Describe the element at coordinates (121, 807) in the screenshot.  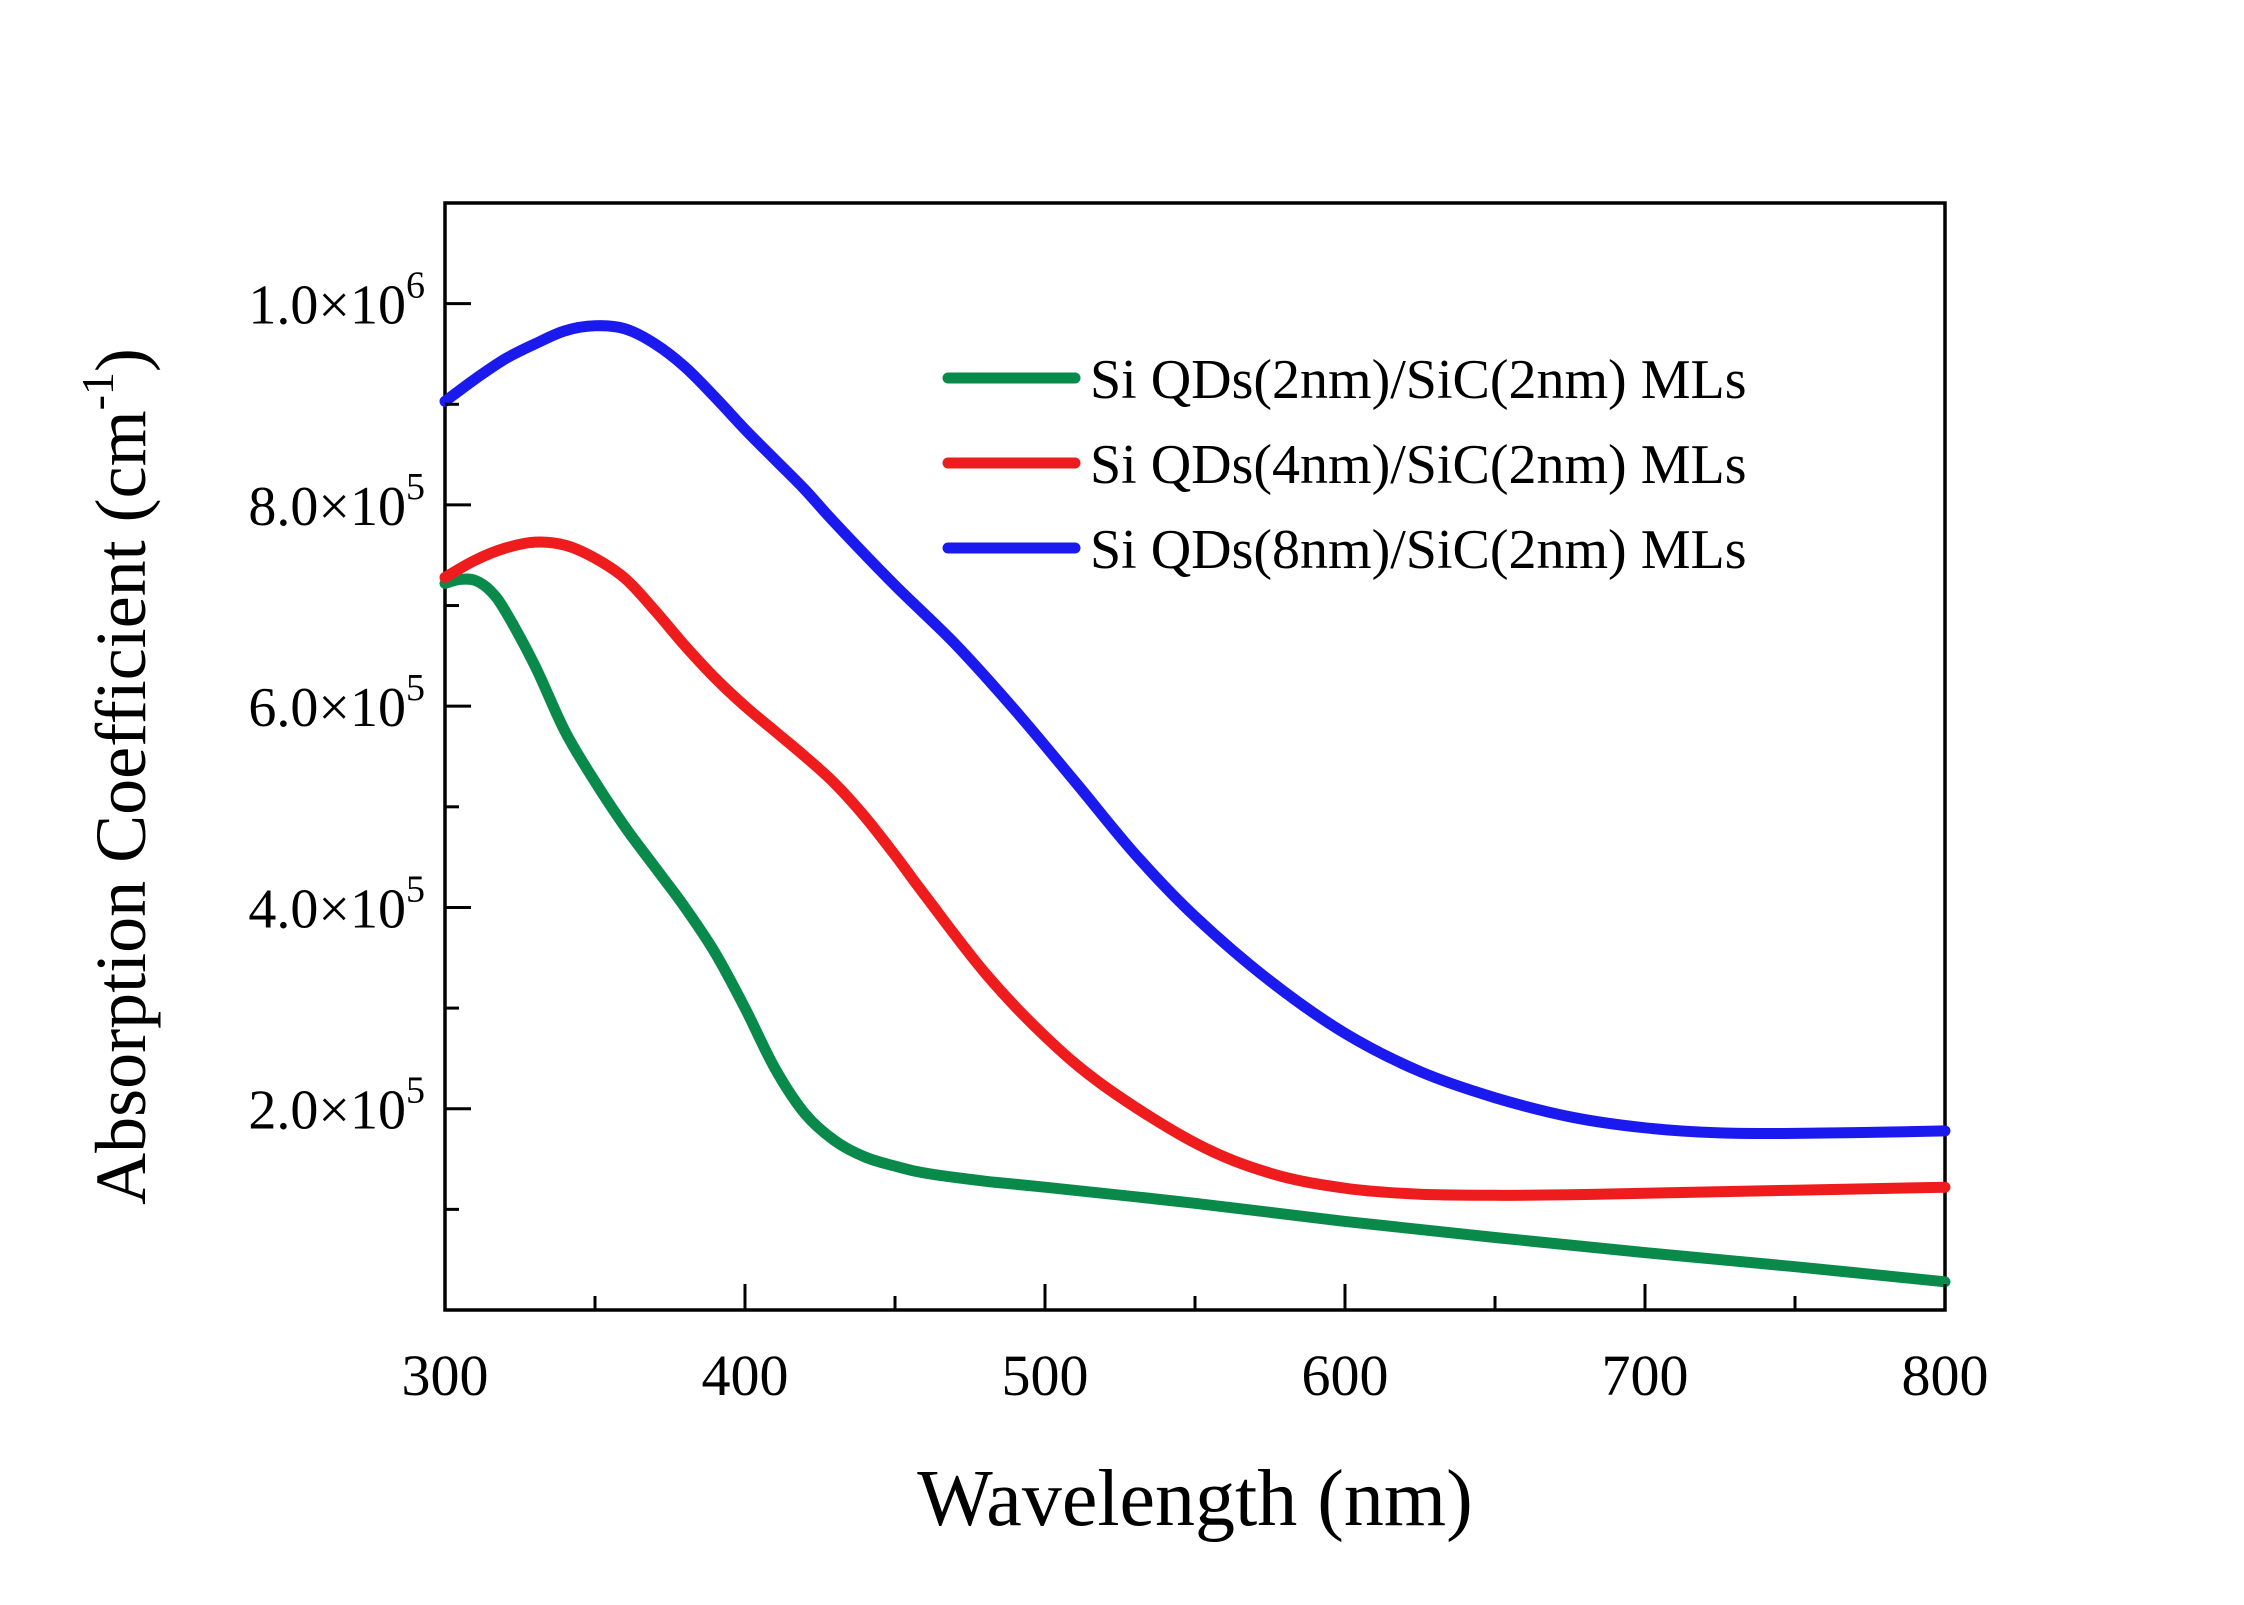
I see `y-axis-label-main: Absorption Coefficient (cm` at that location.